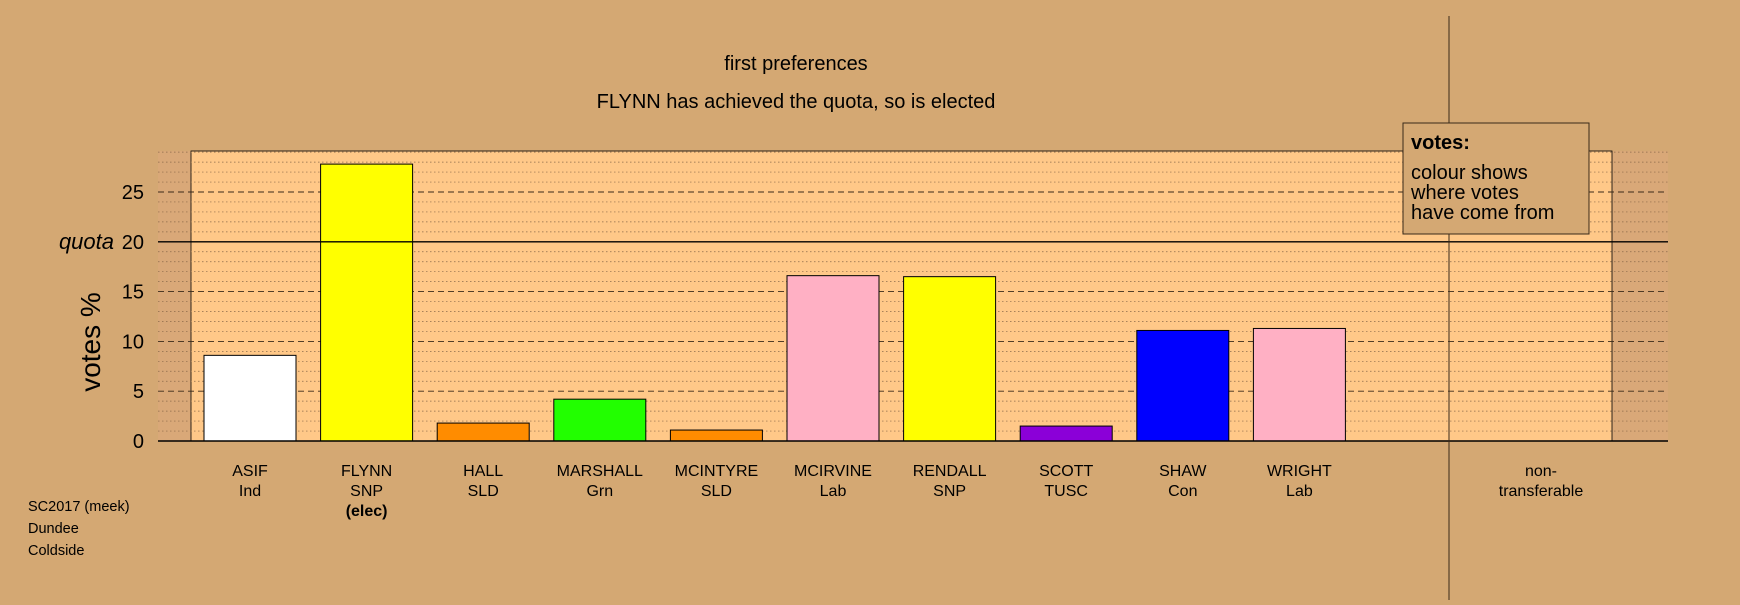 This screenshot has height=605, width=1740. Describe the element at coordinates (599, 491) in the screenshot. I see `candidate-party-label: Grn` at that location.